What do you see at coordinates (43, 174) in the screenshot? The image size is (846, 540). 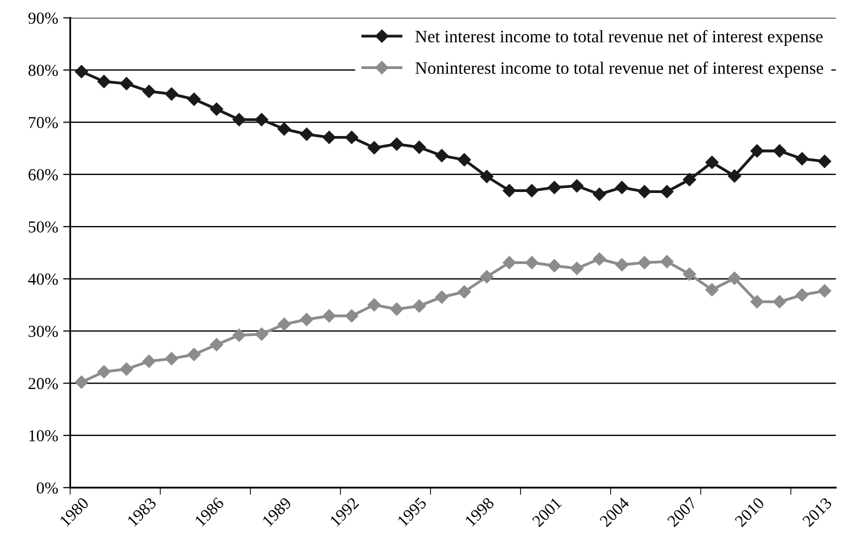 I see `y-tick-label: 60%` at bounding box center [43, 174].